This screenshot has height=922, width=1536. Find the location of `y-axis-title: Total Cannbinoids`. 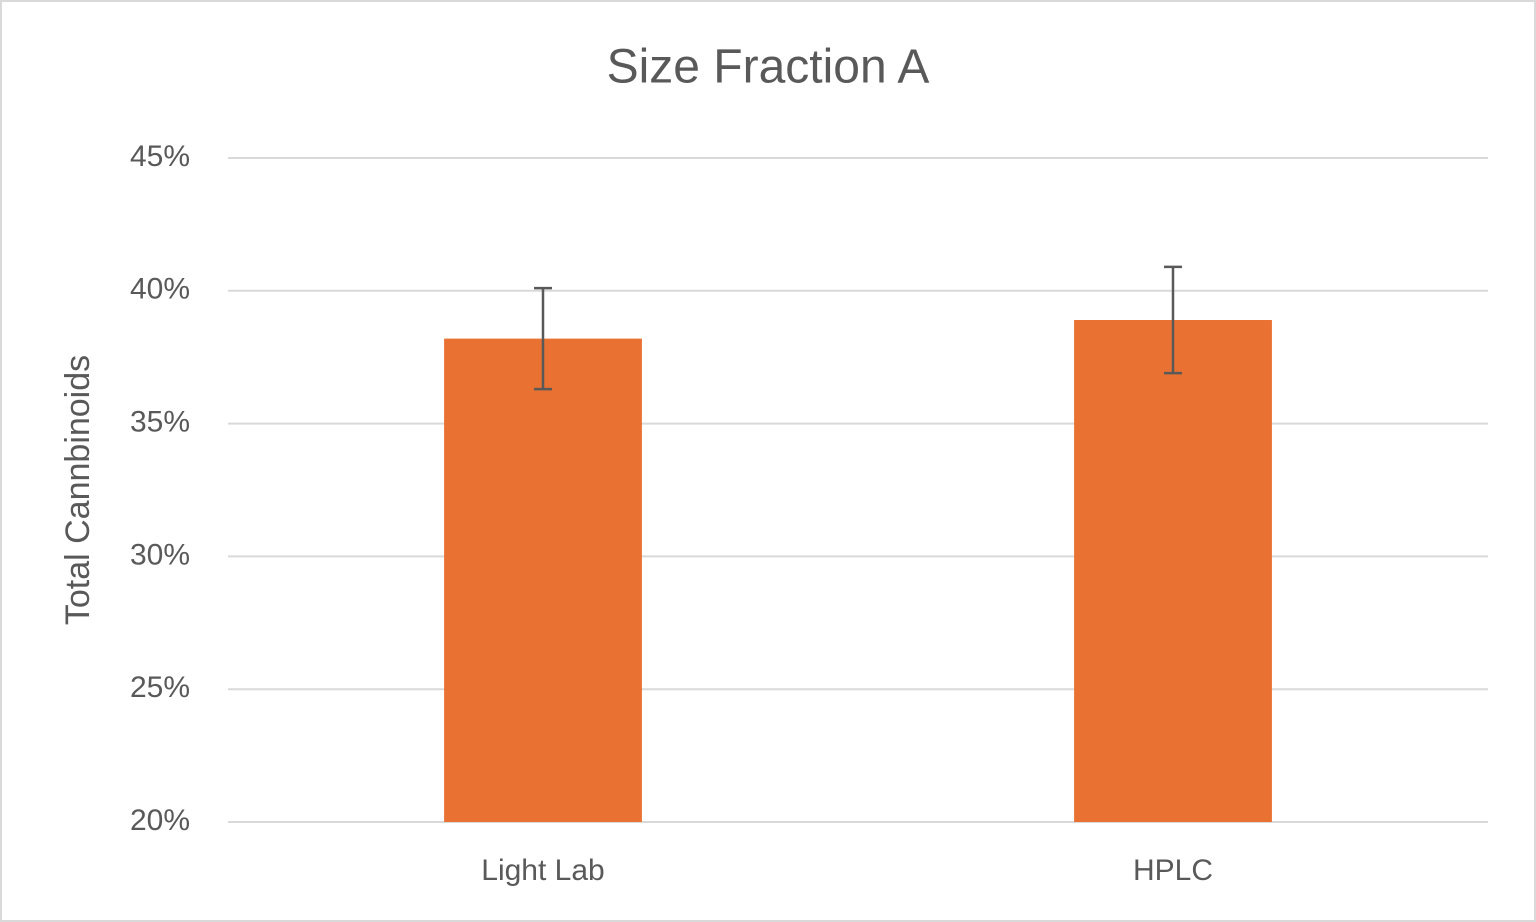

y-axis-title: Total Cannbinoids is located at coordinates (78, 490).